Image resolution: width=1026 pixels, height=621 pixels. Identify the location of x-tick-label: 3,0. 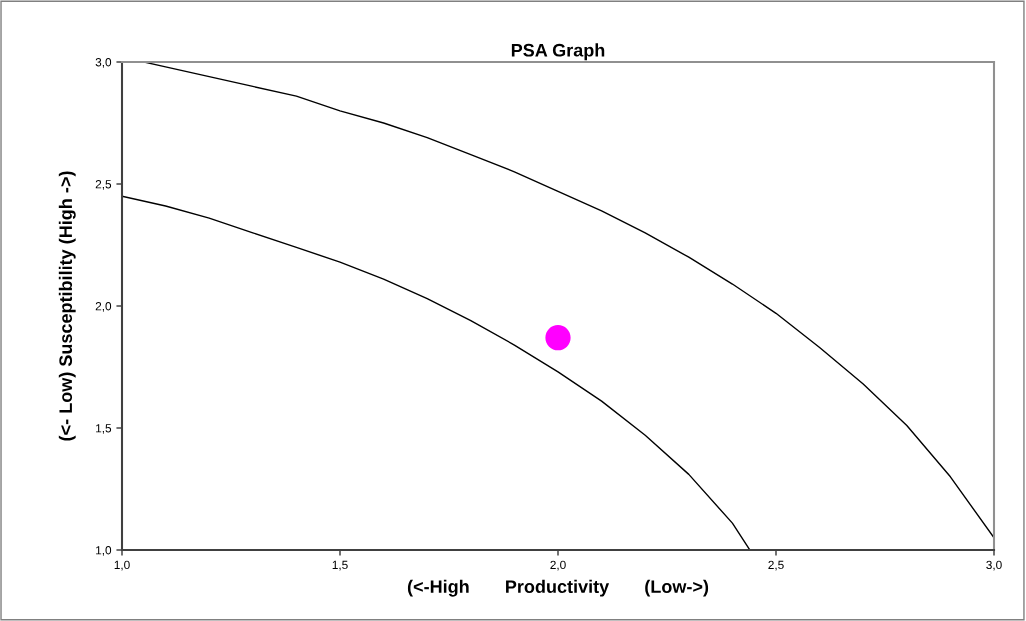
(994, 565).